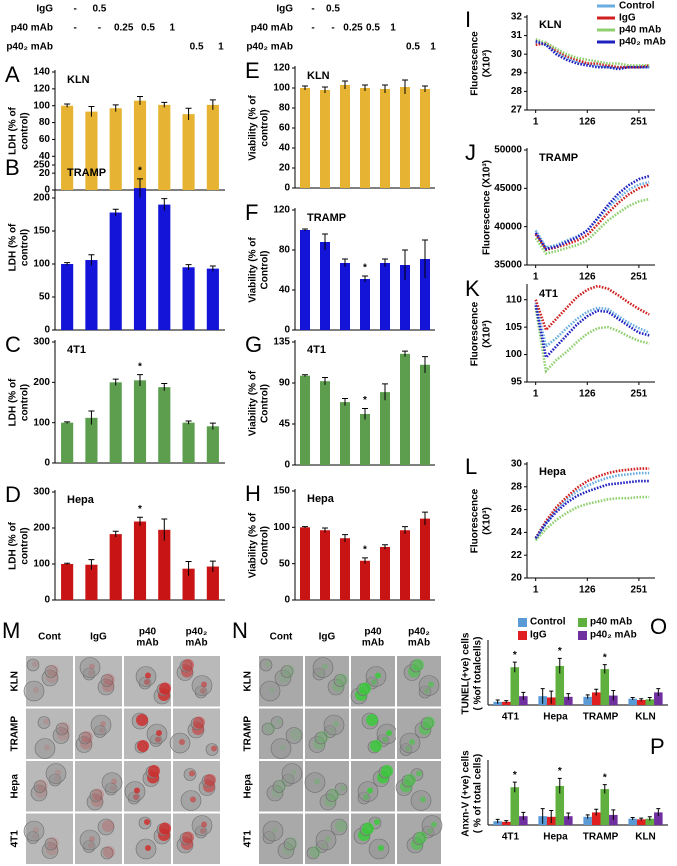  What do you see at coordinates (197, 632) in the screenshot?
I see `column-label: p40₂` at bounding box center [197, 632].